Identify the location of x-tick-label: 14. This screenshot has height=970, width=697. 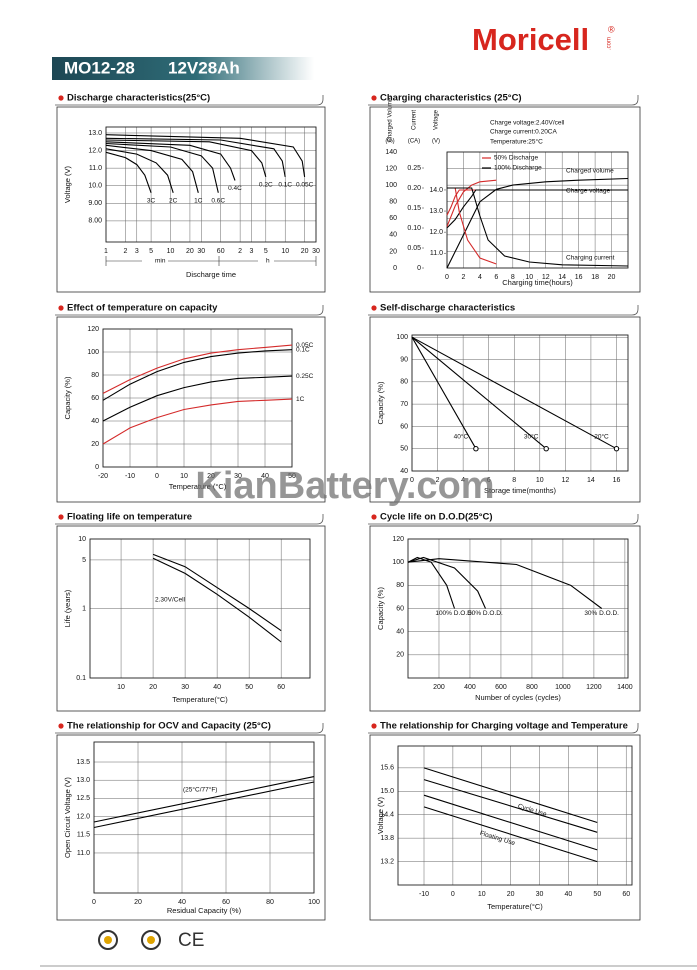
(562, 277).